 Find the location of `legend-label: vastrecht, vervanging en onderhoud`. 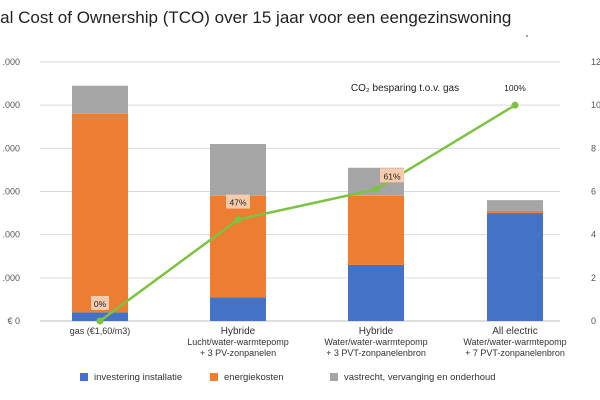

legend-label: vastrecht, vervanging en onderhoud is located at coordinates (420, 377).